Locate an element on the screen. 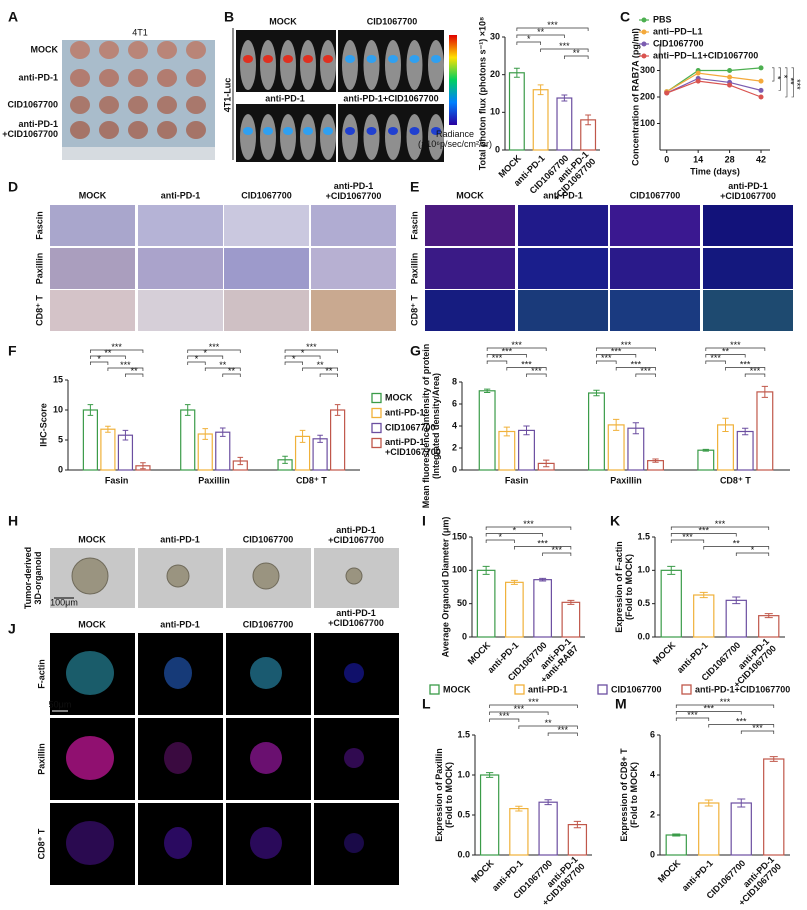  panel-letter: I is located at coordinates (424, 521).